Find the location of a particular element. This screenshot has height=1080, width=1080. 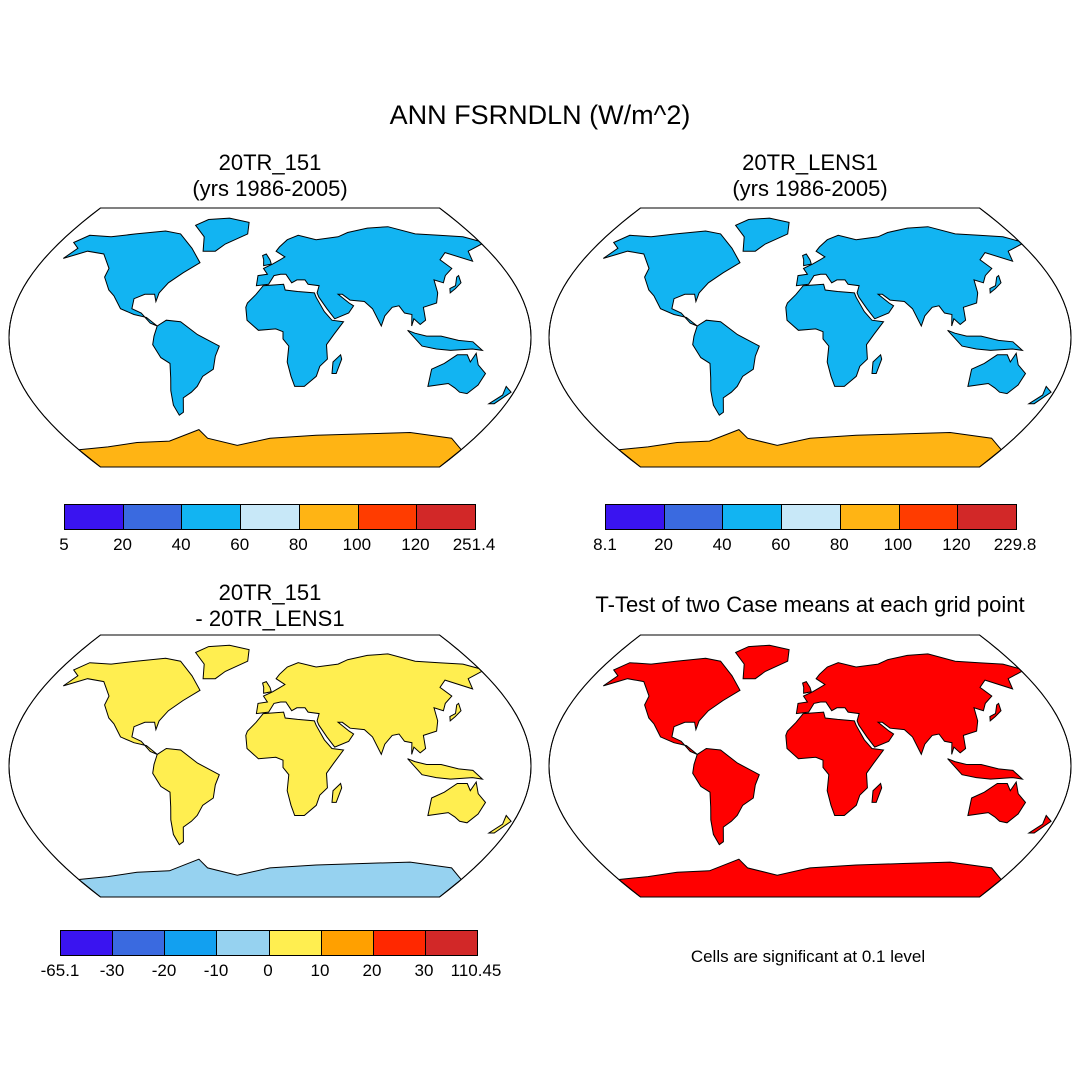

colorbar-label: 110.45 is located at coordinates (476, 970).